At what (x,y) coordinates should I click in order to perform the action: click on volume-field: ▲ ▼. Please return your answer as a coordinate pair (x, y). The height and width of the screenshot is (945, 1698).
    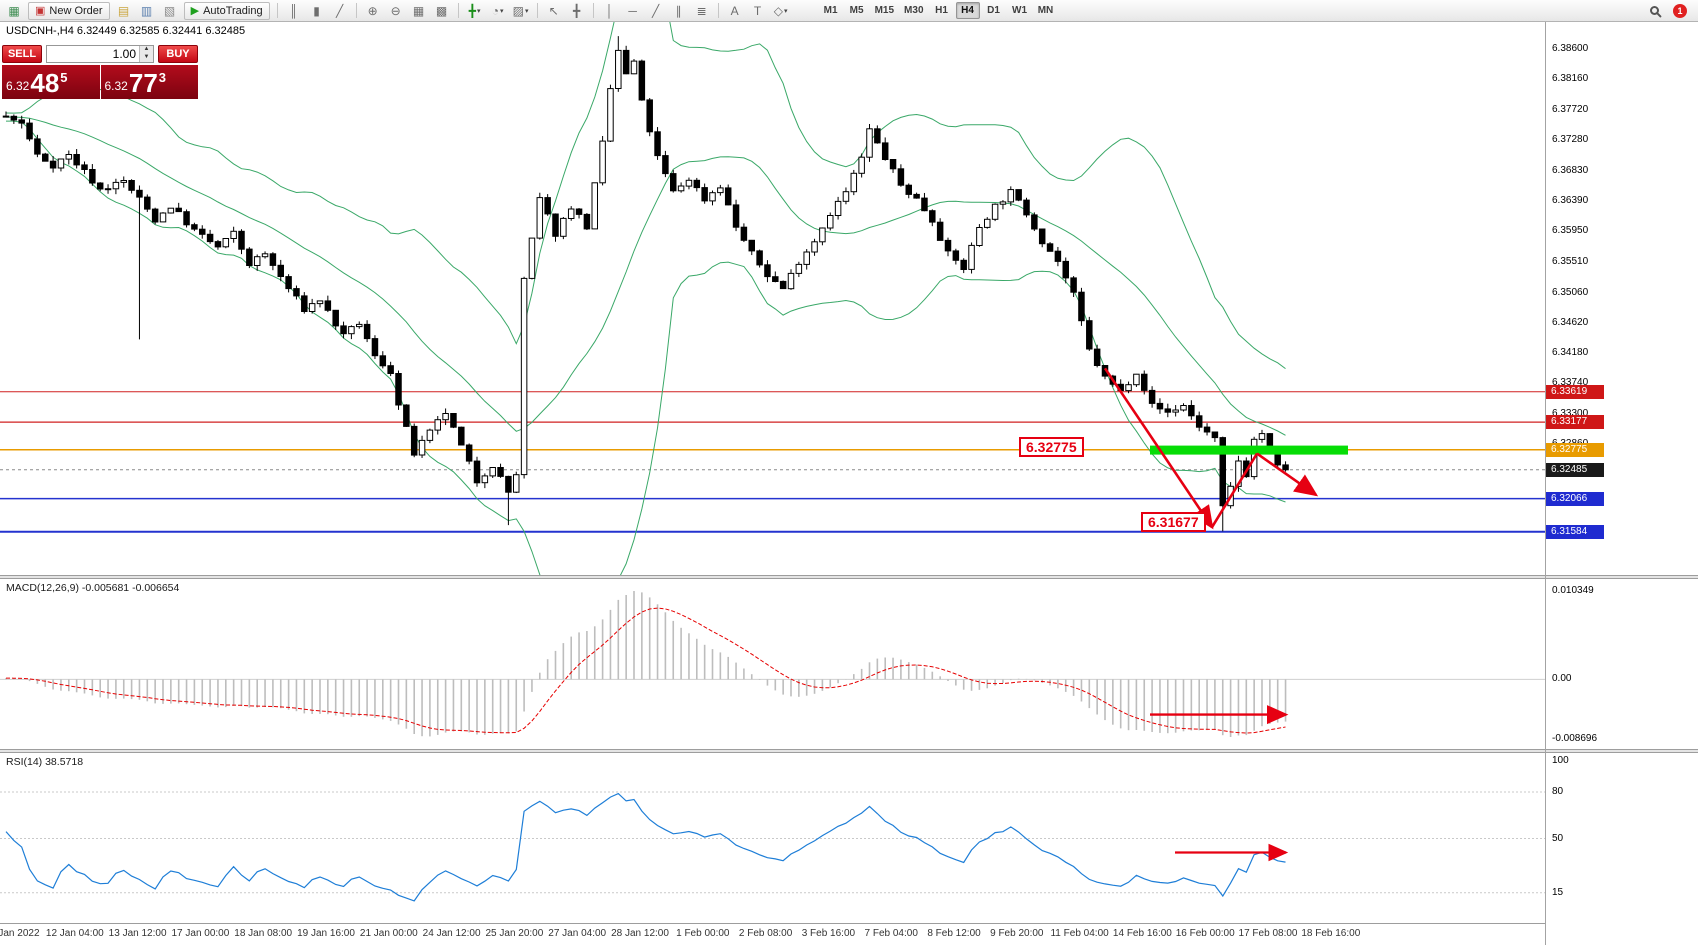
    Looking at the image, I should click on (100, 54).